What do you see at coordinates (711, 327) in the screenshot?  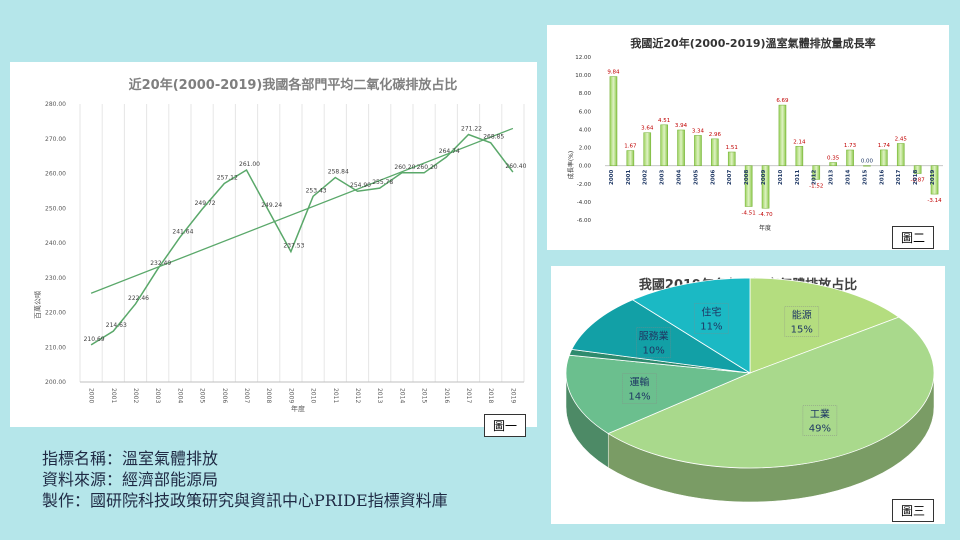 I see `pie-label-percent: 11%` at bounding box center [711, 327].